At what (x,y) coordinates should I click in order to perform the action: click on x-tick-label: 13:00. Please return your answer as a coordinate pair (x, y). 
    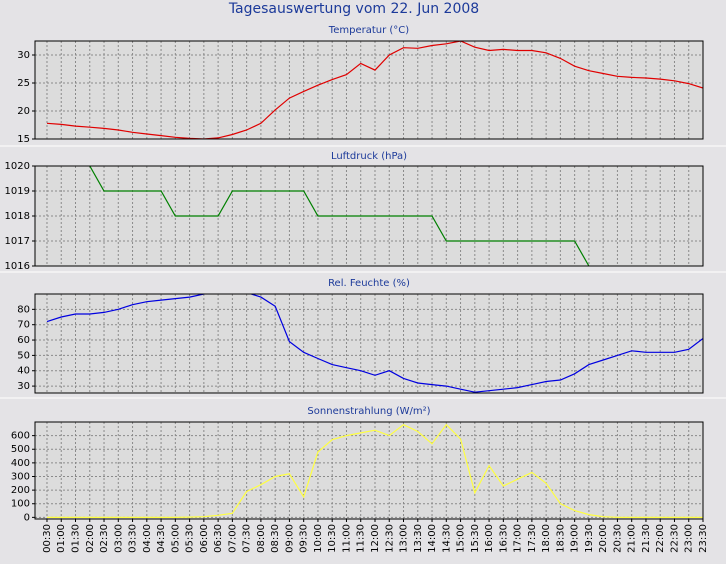
    Looking at the image, I should click on (404, 538).